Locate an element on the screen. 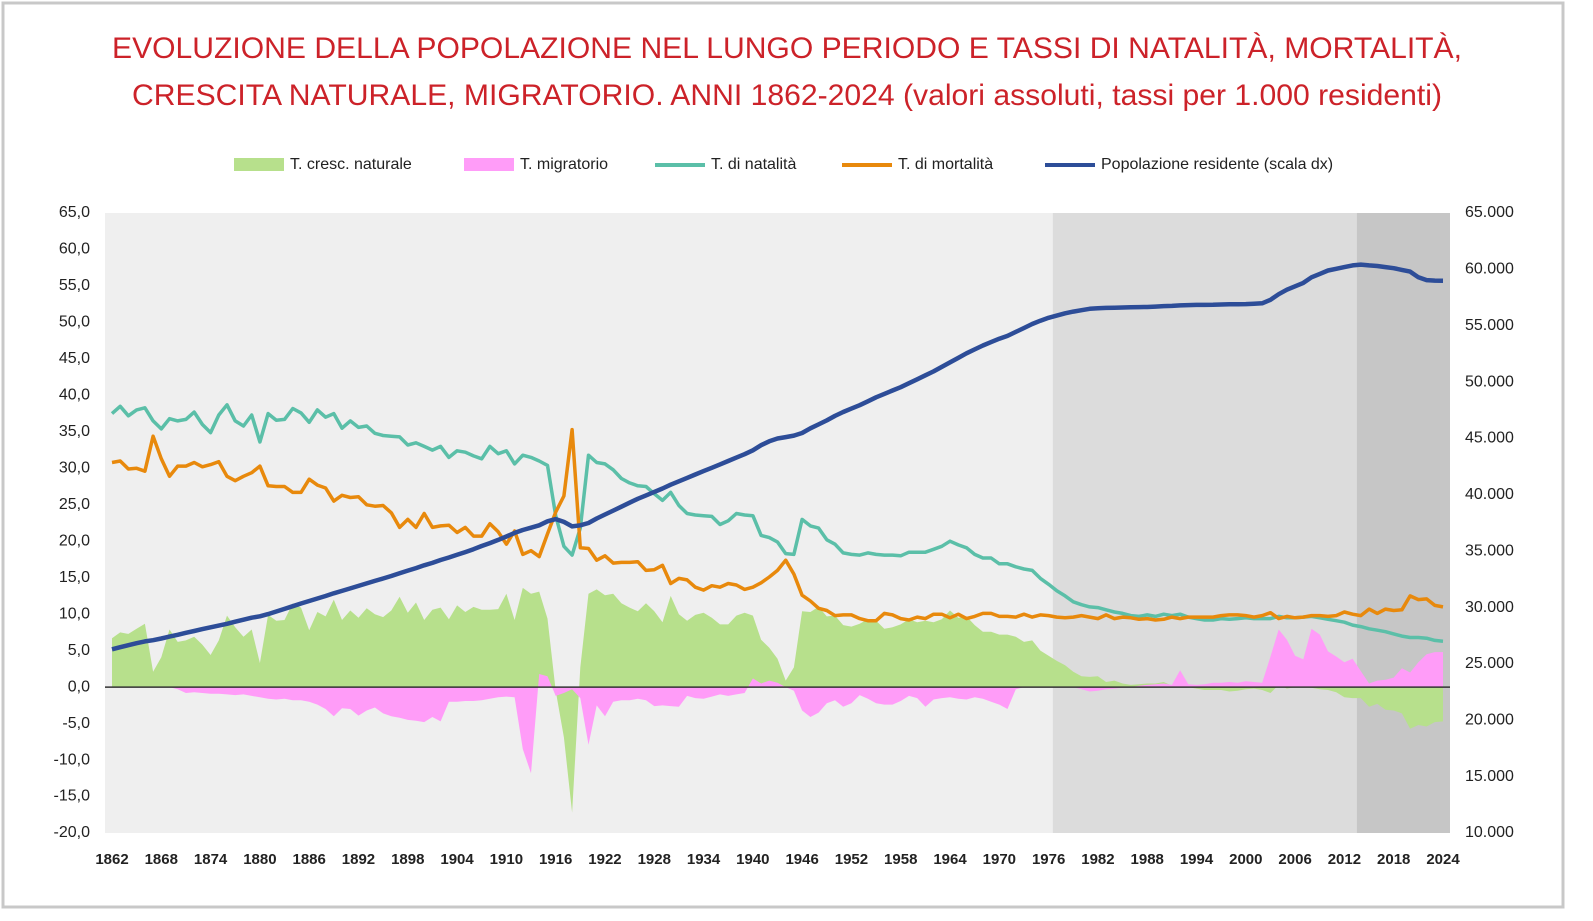 The height and width of the screenshot is (921, 1593). y2-tick-label: 25.000 is located at coordinates (1489, 663).